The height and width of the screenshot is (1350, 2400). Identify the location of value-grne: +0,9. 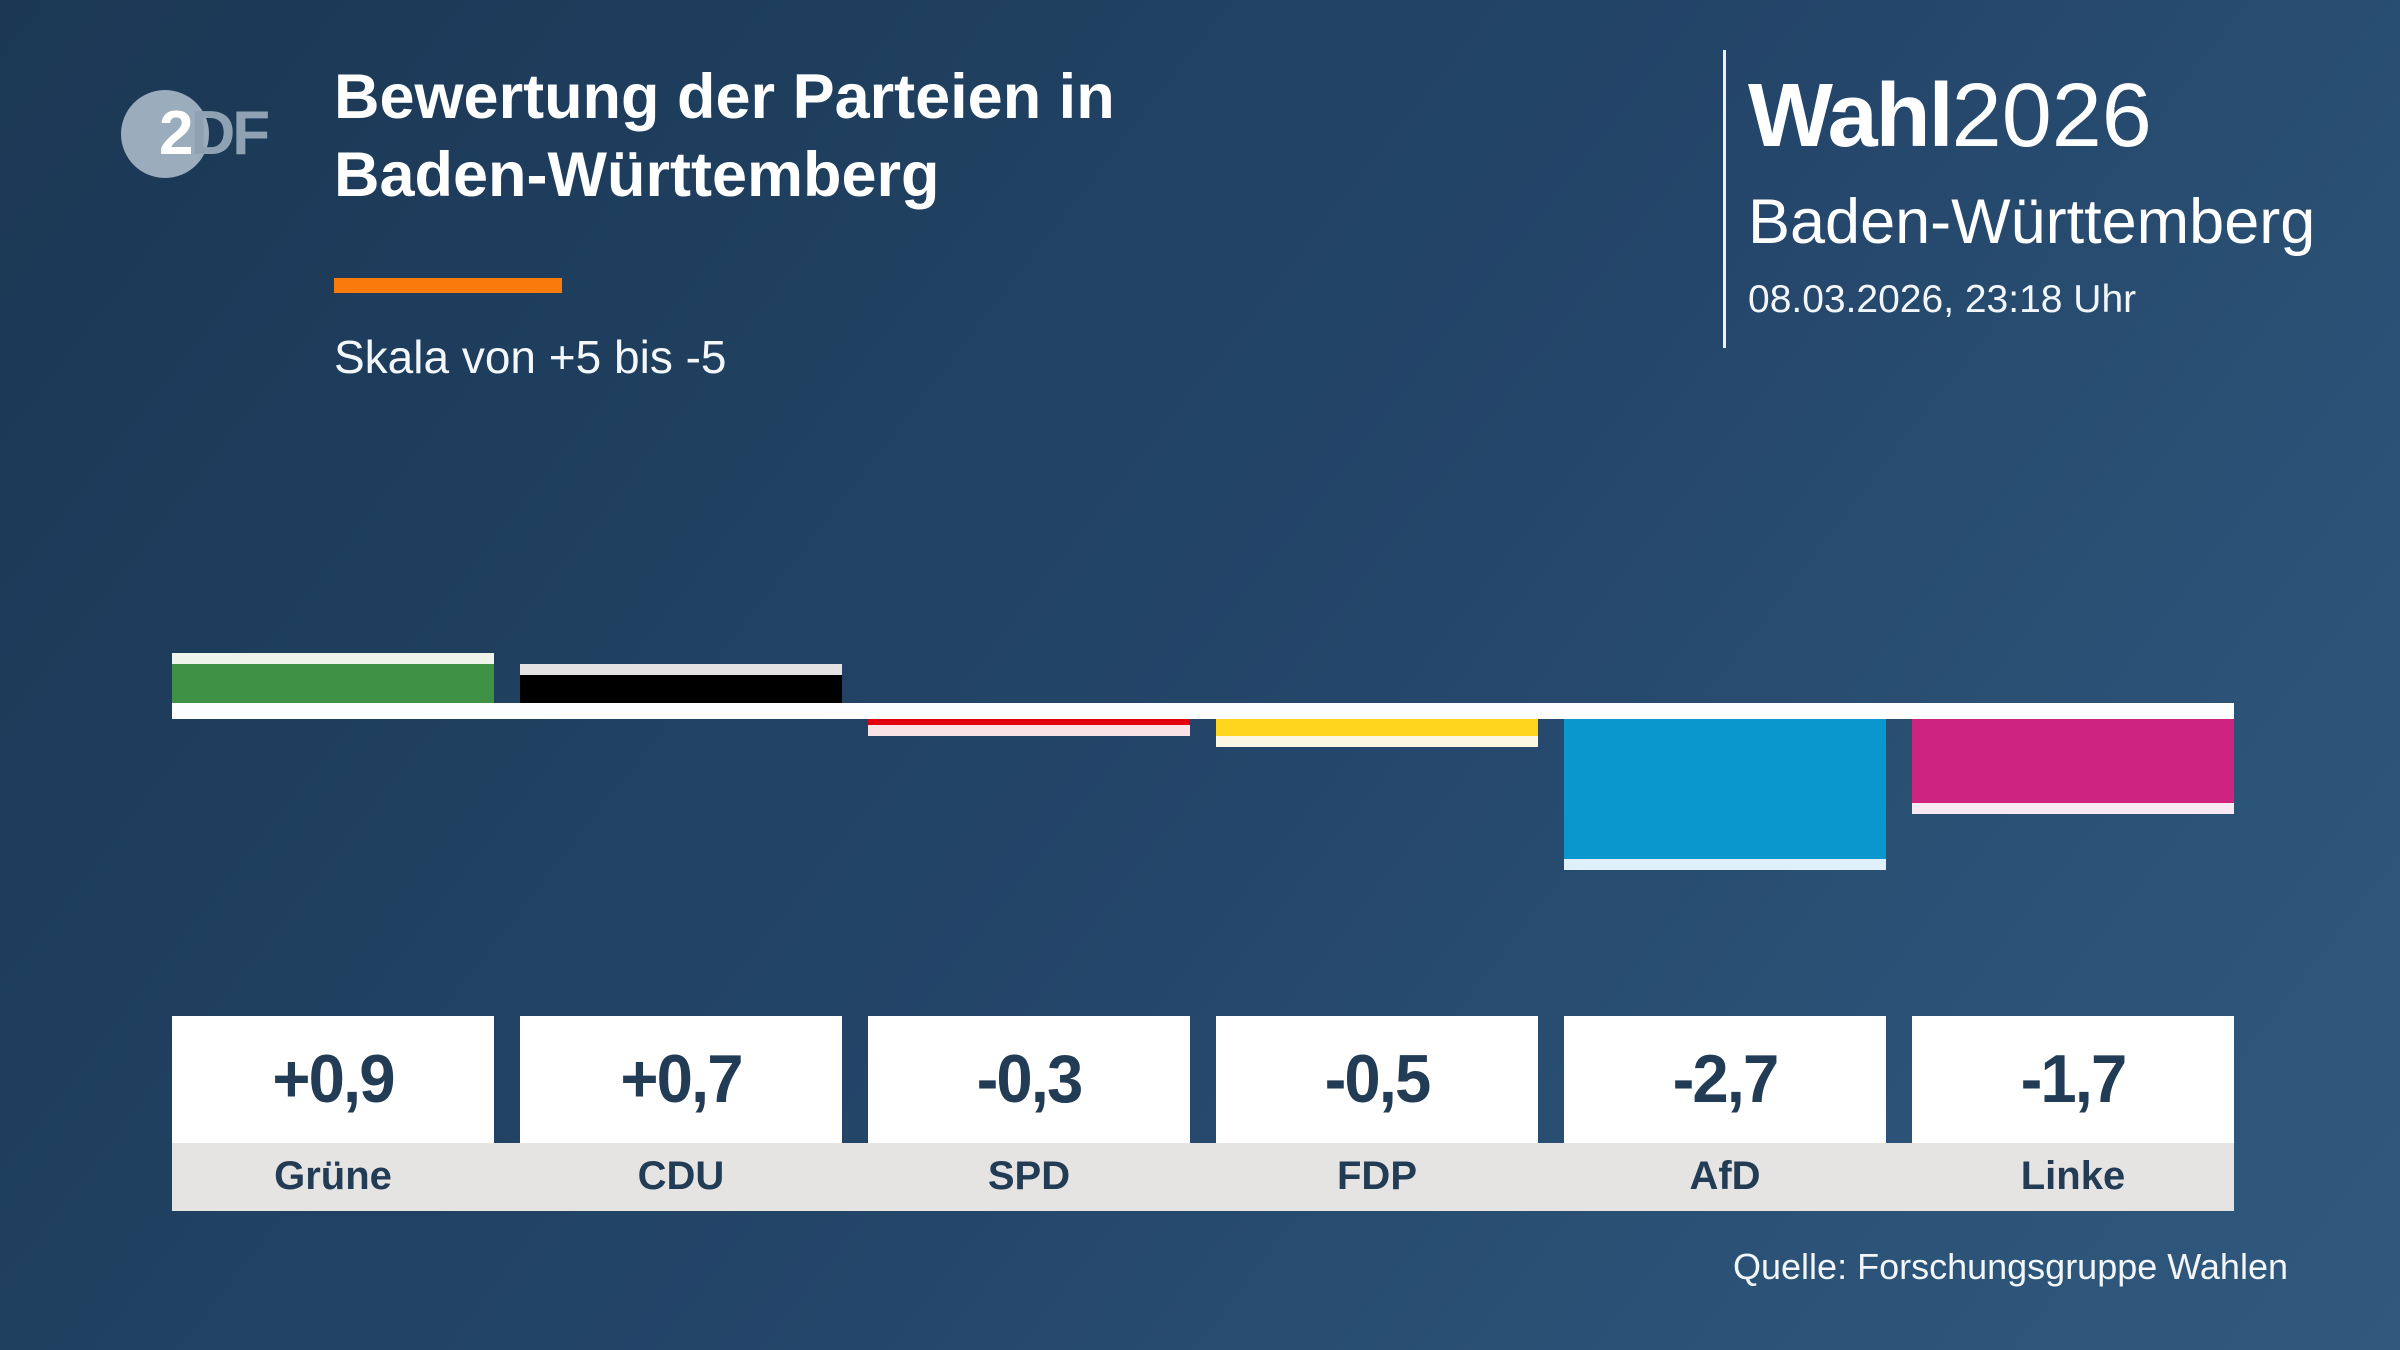
(333, 1079).